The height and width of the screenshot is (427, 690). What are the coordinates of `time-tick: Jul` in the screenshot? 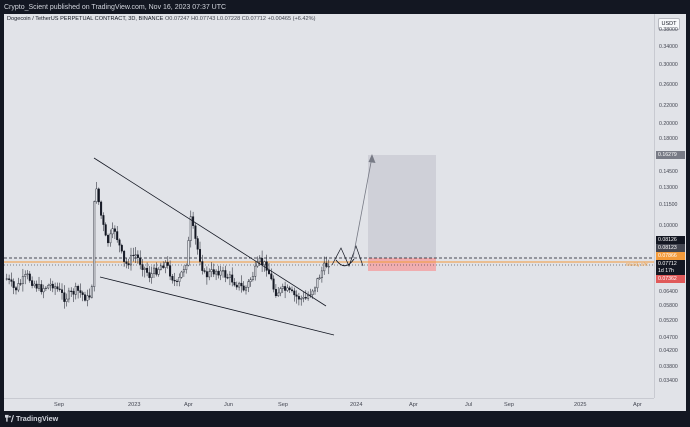 It's located at (469, 405).